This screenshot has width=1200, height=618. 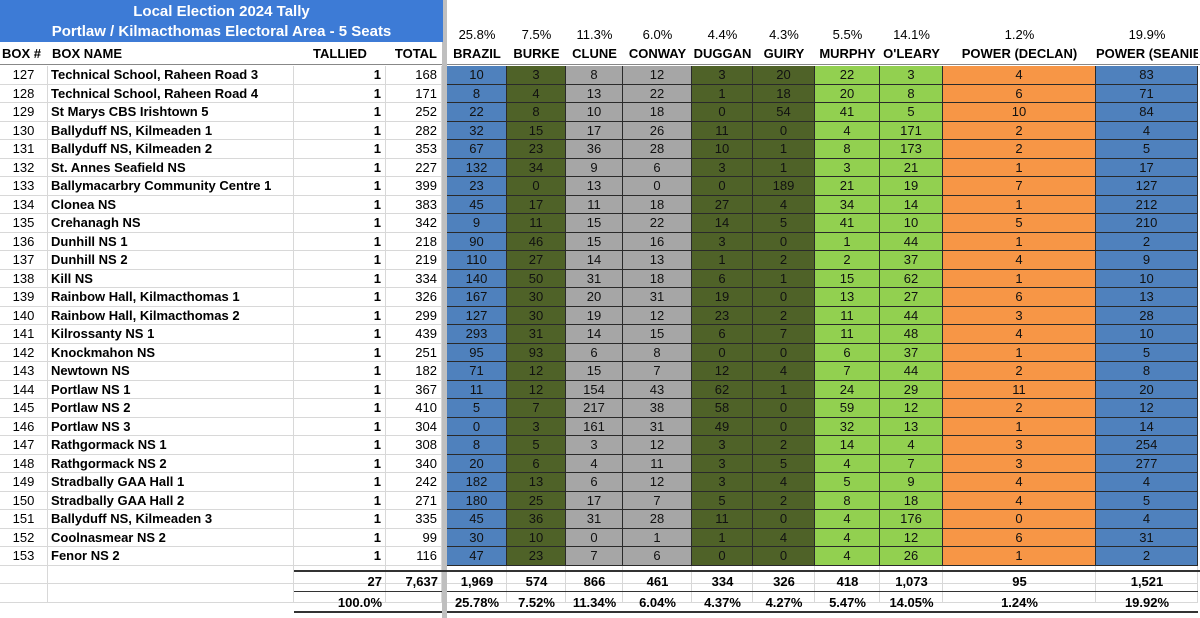 I want to click on percent-spacer, so click(x=414, y=603).